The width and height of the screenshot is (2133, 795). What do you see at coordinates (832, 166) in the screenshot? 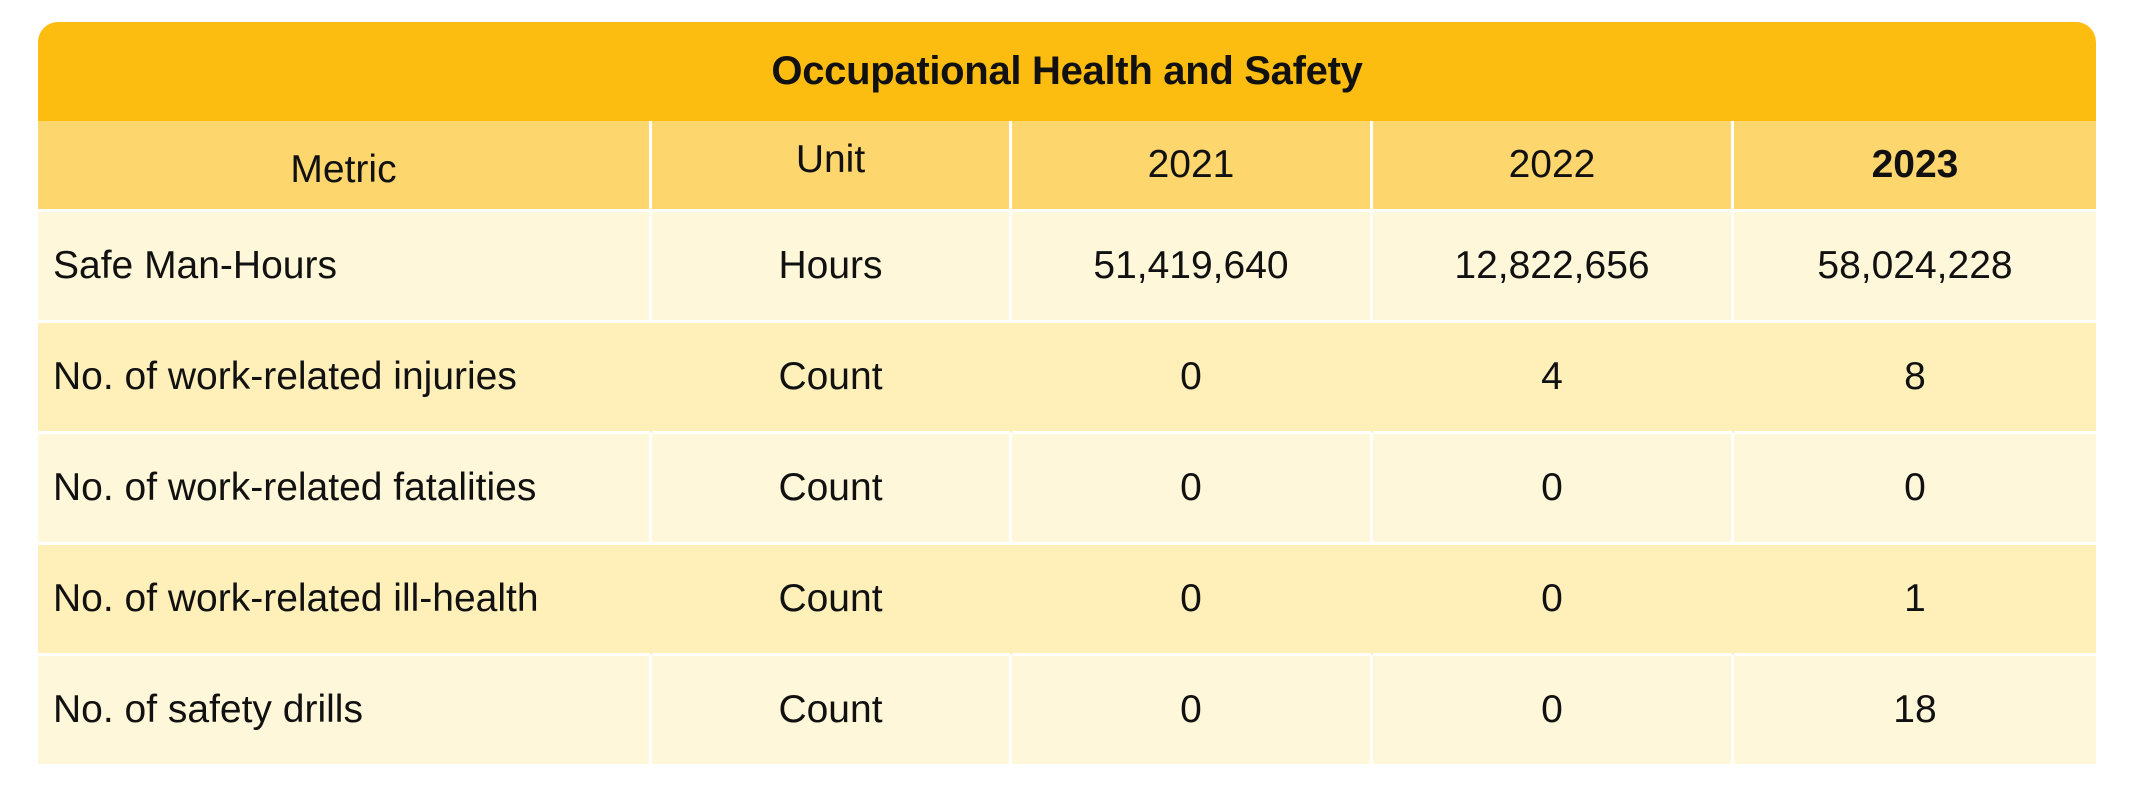
I see `column-header-unit: Unit` at bounding box center [832, 166].